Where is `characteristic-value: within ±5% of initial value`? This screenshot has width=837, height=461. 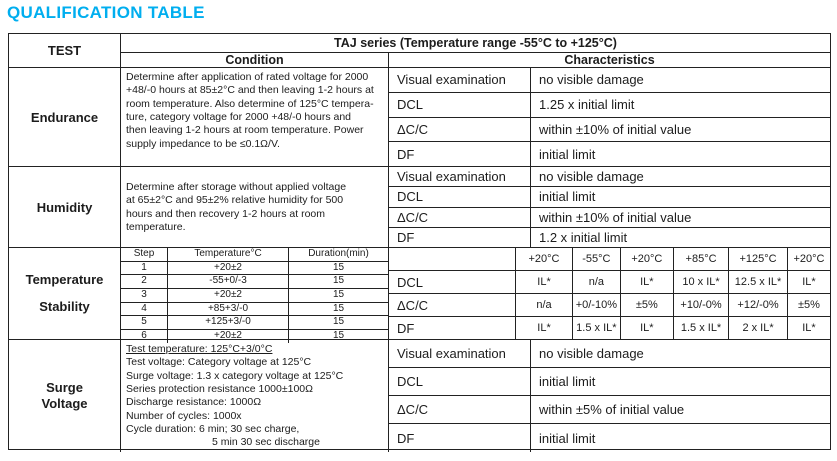 characteristic-value: within ±5% of initial value is located at coordinates (612, 410).